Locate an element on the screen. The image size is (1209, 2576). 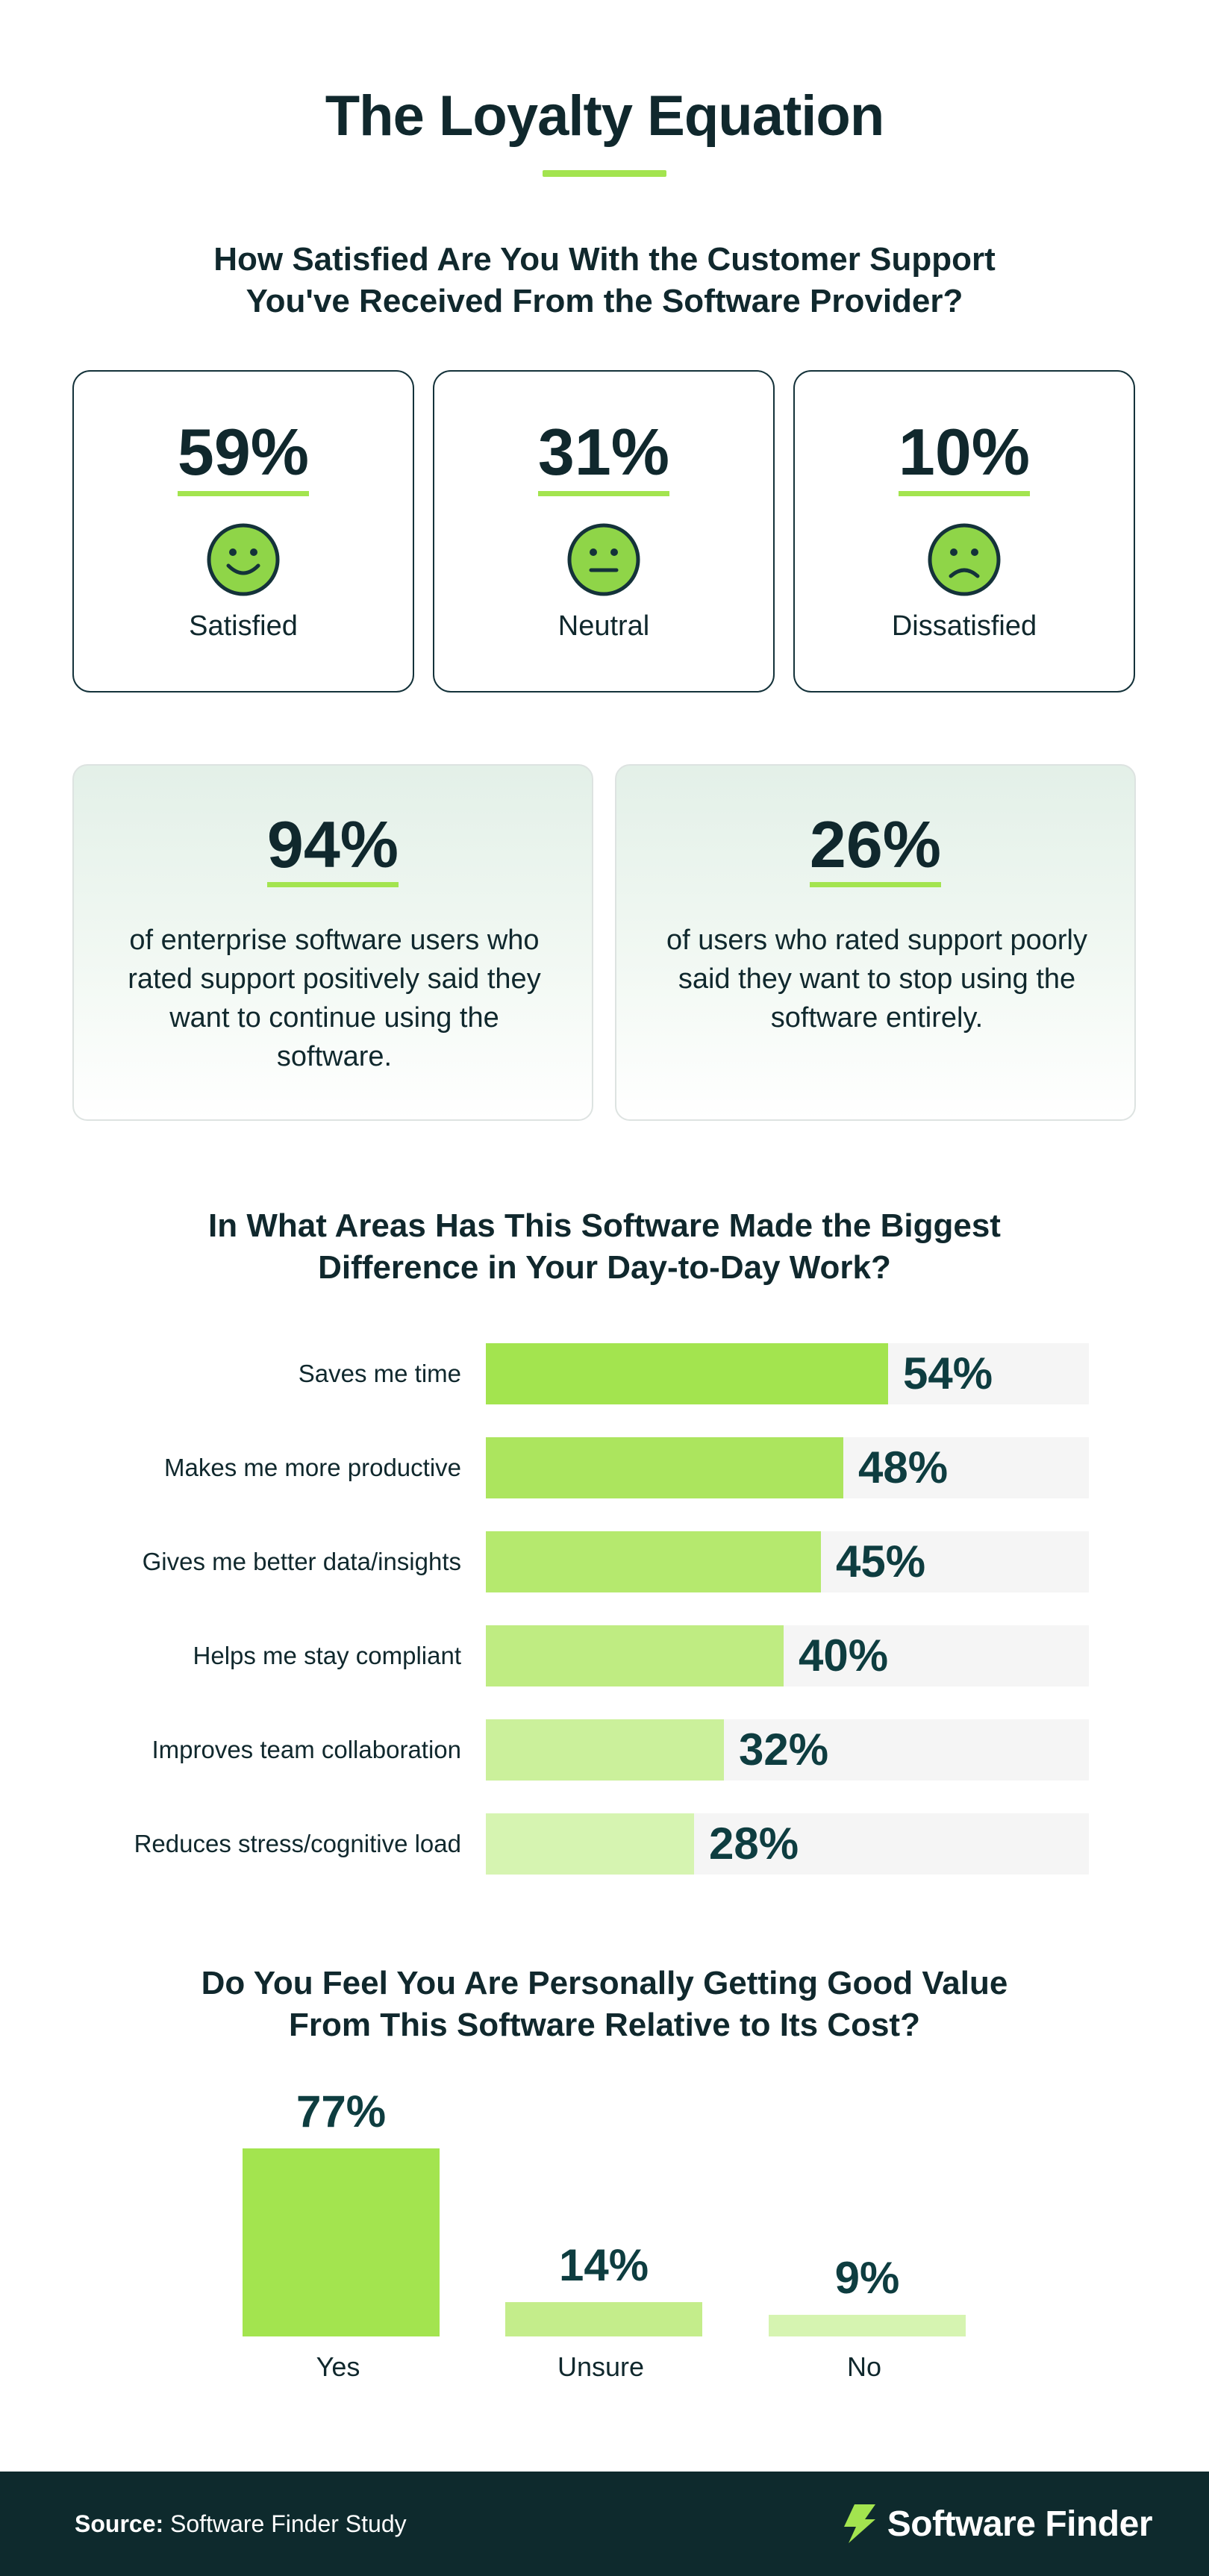
neutral-value: 31% is located at coordinates (603, 452).